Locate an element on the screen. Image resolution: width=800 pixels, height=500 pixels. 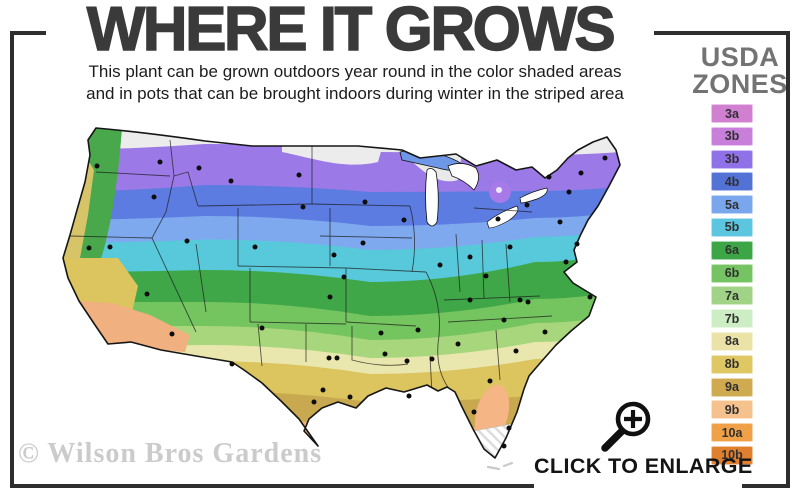
frame-border-bottom-right is located at coordinates (766, 486).